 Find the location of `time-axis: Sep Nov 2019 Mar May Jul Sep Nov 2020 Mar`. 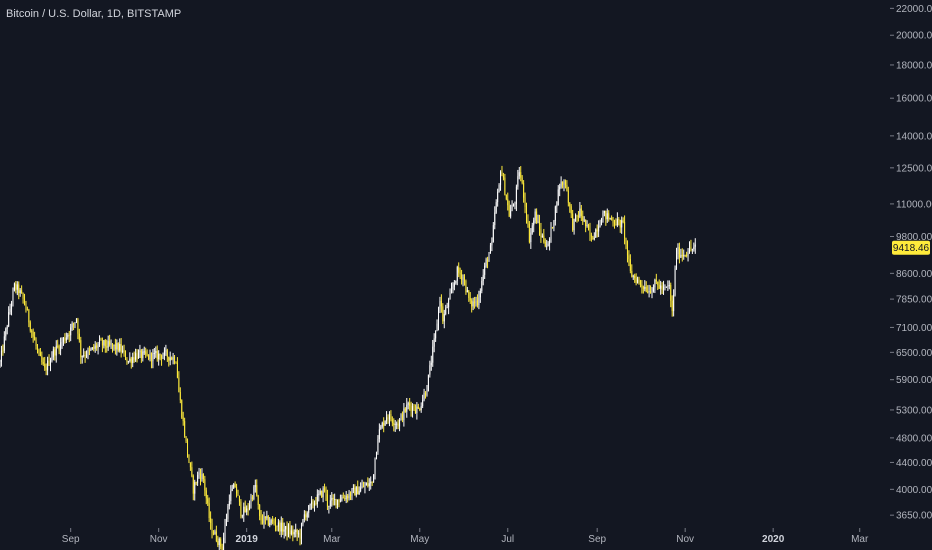

time-axis: Sep Nov 2019 Mar May Jul Sep Nov 2020 Mar is located at coordinates (465, 536).